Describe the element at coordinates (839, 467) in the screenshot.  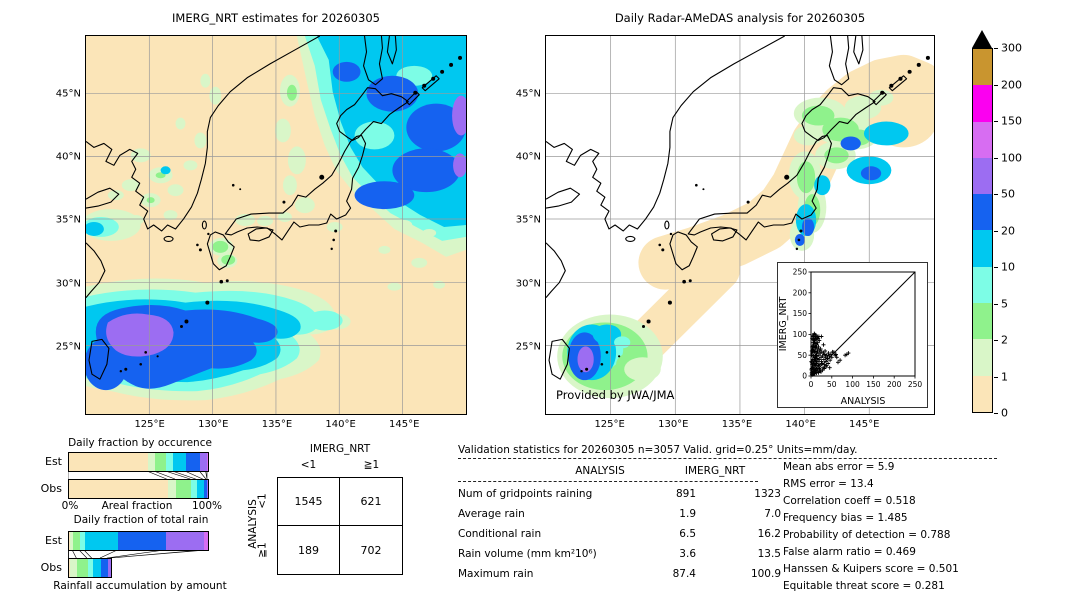
I see `score-line: Mean abs error = 5.9` at that location.